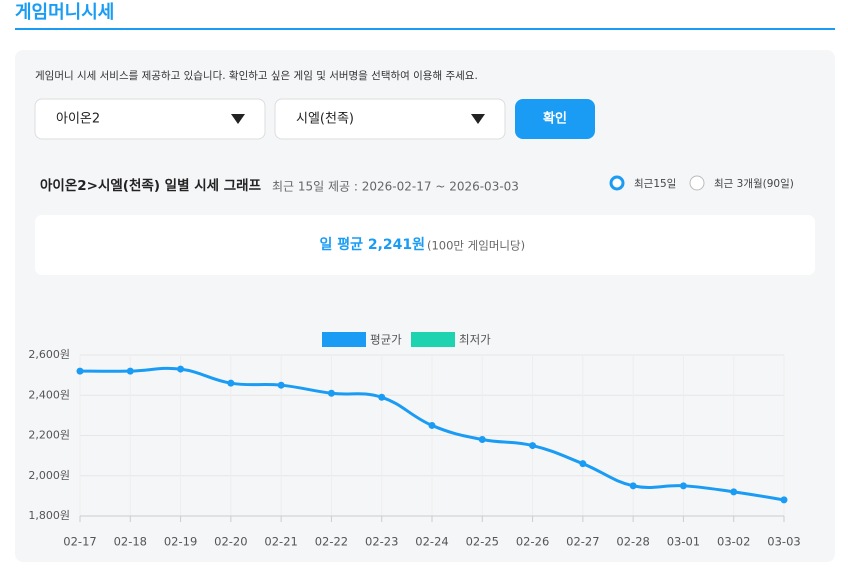  Describe the element at coordinates (49, 475) in the screenshot. I see `y-tick-label: 2,000원` at that location.